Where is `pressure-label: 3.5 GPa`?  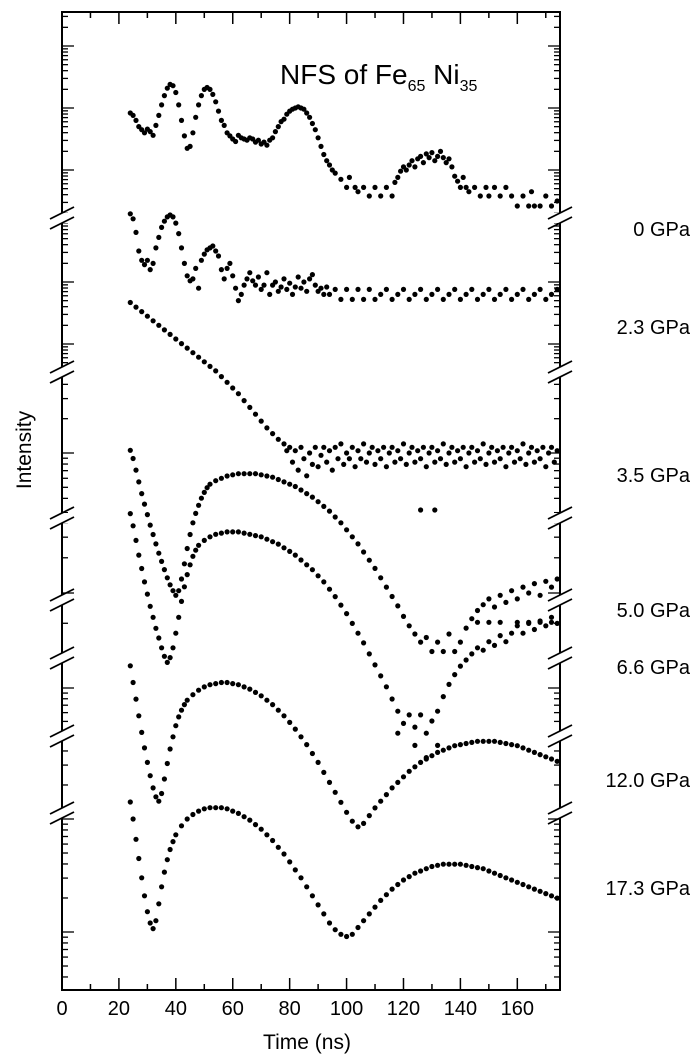 pressure-label: 3.5 GPa is located at coordinates (654, 476).